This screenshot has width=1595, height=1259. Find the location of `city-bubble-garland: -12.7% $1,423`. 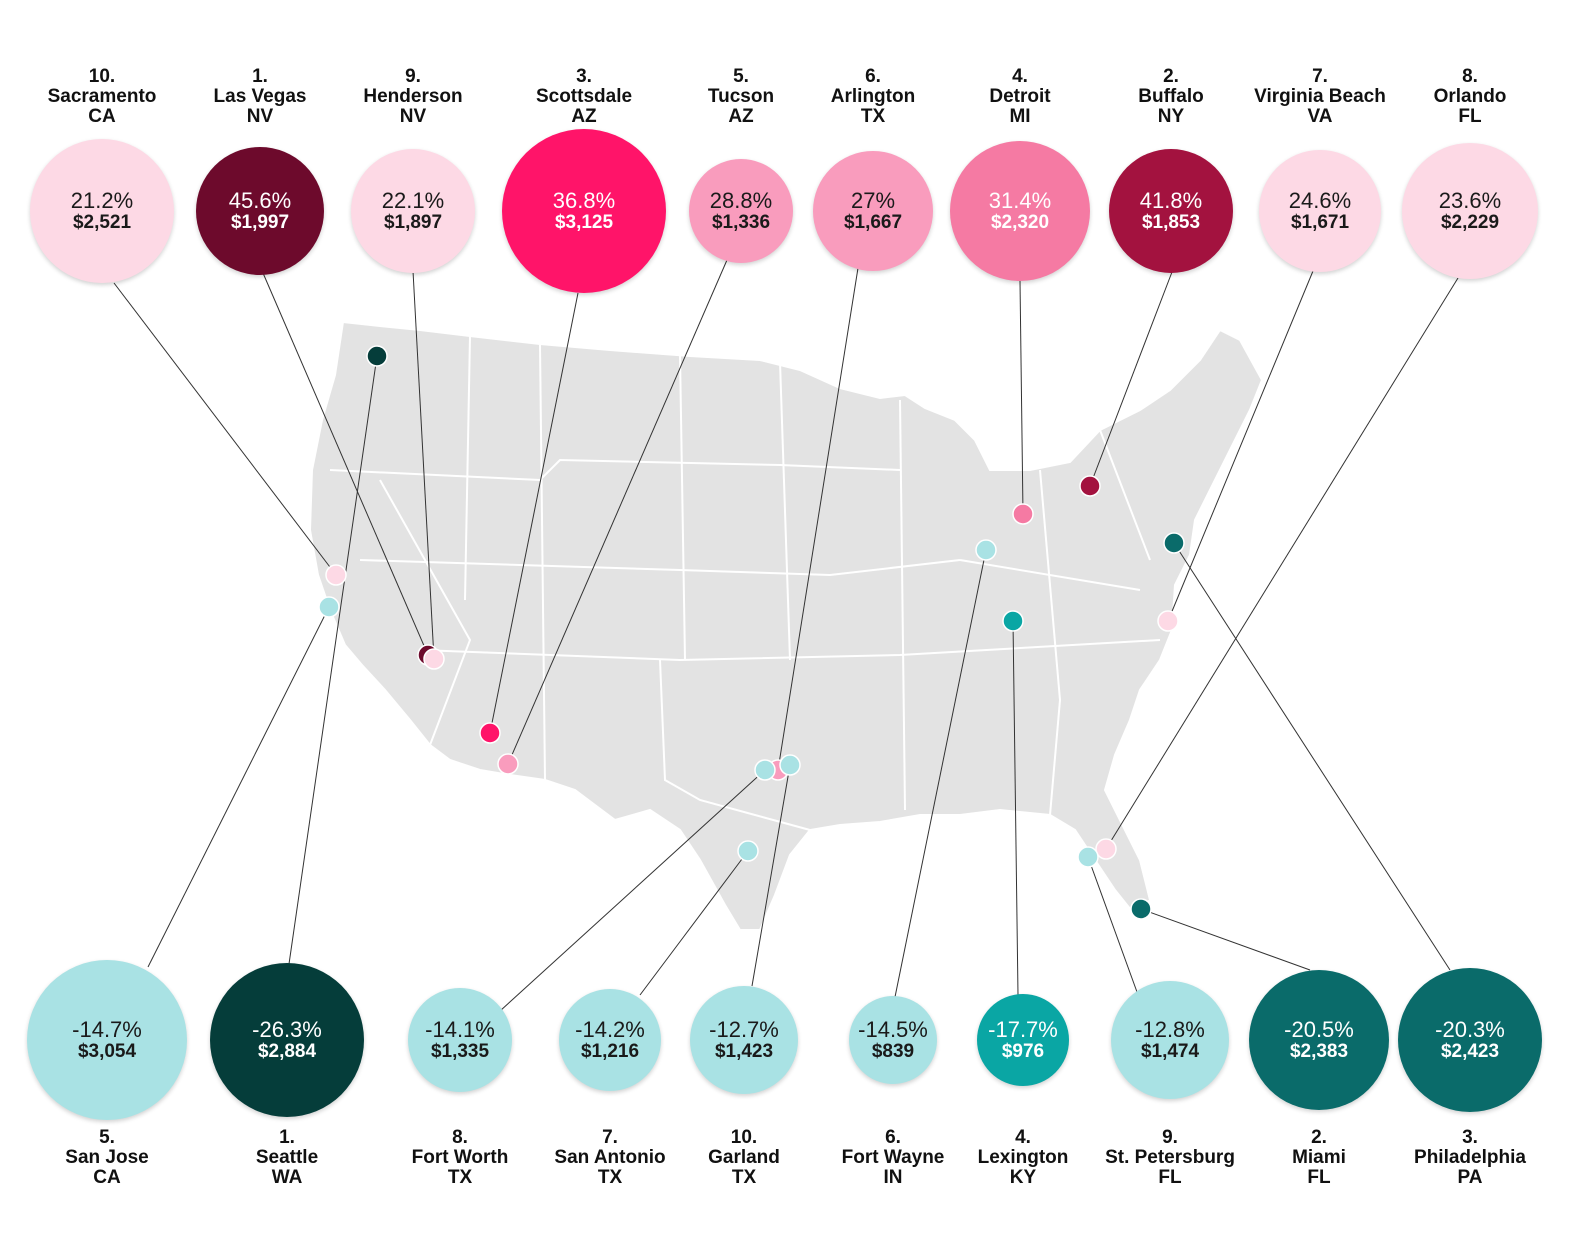

city-bubble-garland: -12.7% $1,423 is located at coordinates (744, 1040).